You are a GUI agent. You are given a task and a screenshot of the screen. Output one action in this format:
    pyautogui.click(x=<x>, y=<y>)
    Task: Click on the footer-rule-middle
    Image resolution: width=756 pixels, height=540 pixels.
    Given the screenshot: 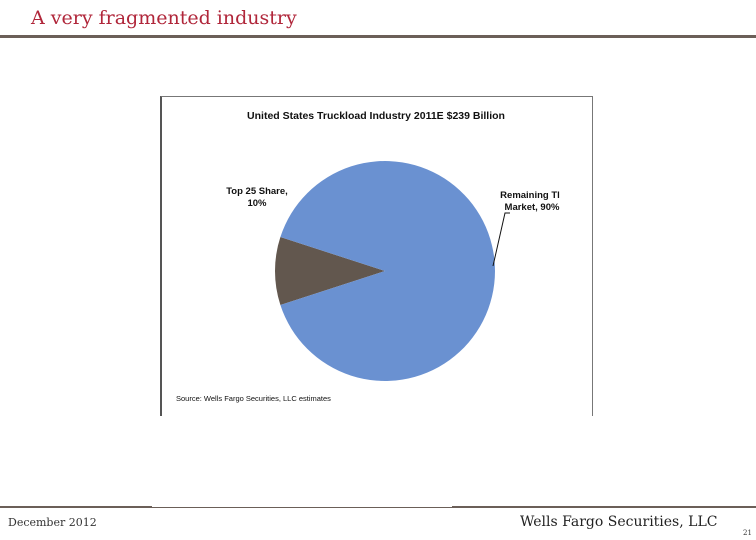 What is the action you would take?
    pyautogui.click(x=302, y=507)
    